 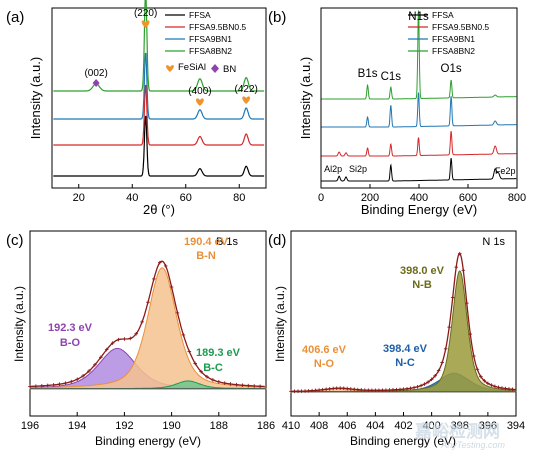 What do you see at coordinates (468, 198) in the screenshot?
I see `b-tick-label-600: 600` at bounding box center [468, 198].